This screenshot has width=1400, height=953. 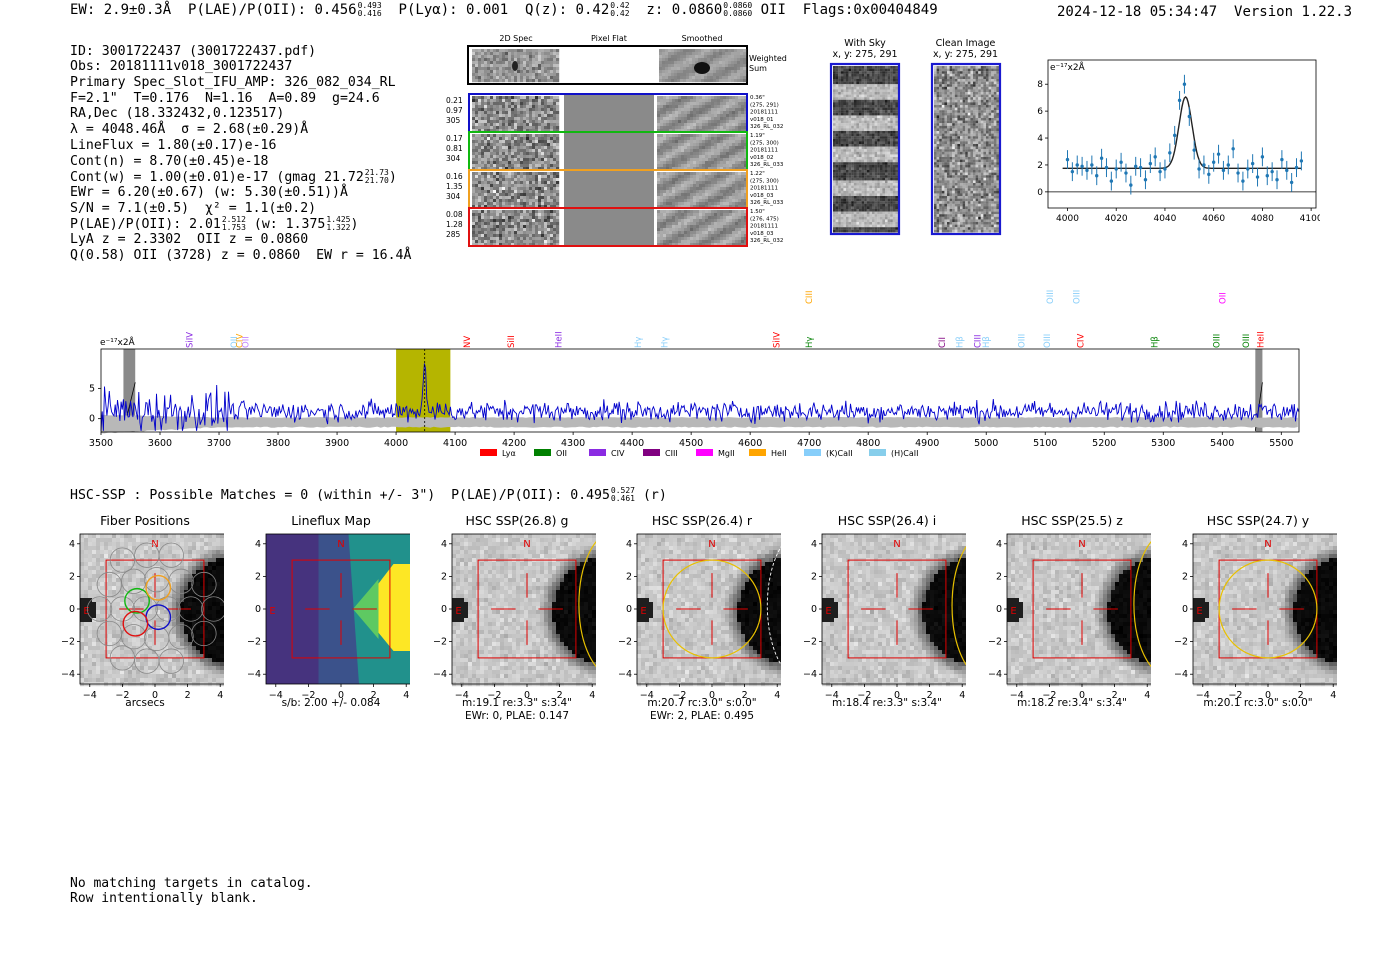 I want to click on spec2d-col-title-0: 2D Spec, so click(x=515, y=38).